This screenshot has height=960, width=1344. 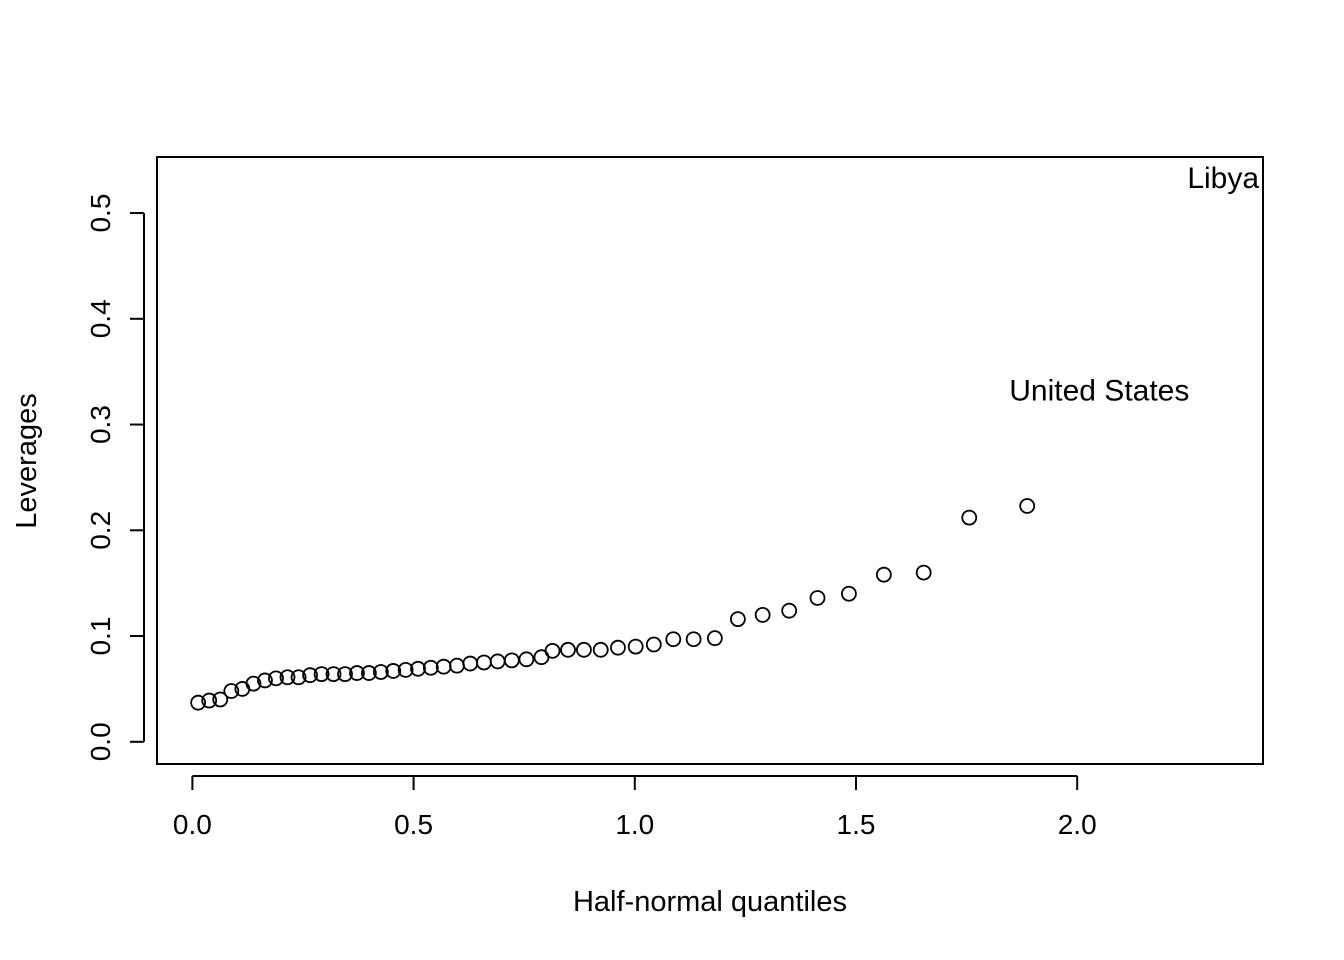 What do you see at coordinates (100, 424) in the screenshot?
I see `y-tick-label: 0.3` at bounding box center [100, 424].